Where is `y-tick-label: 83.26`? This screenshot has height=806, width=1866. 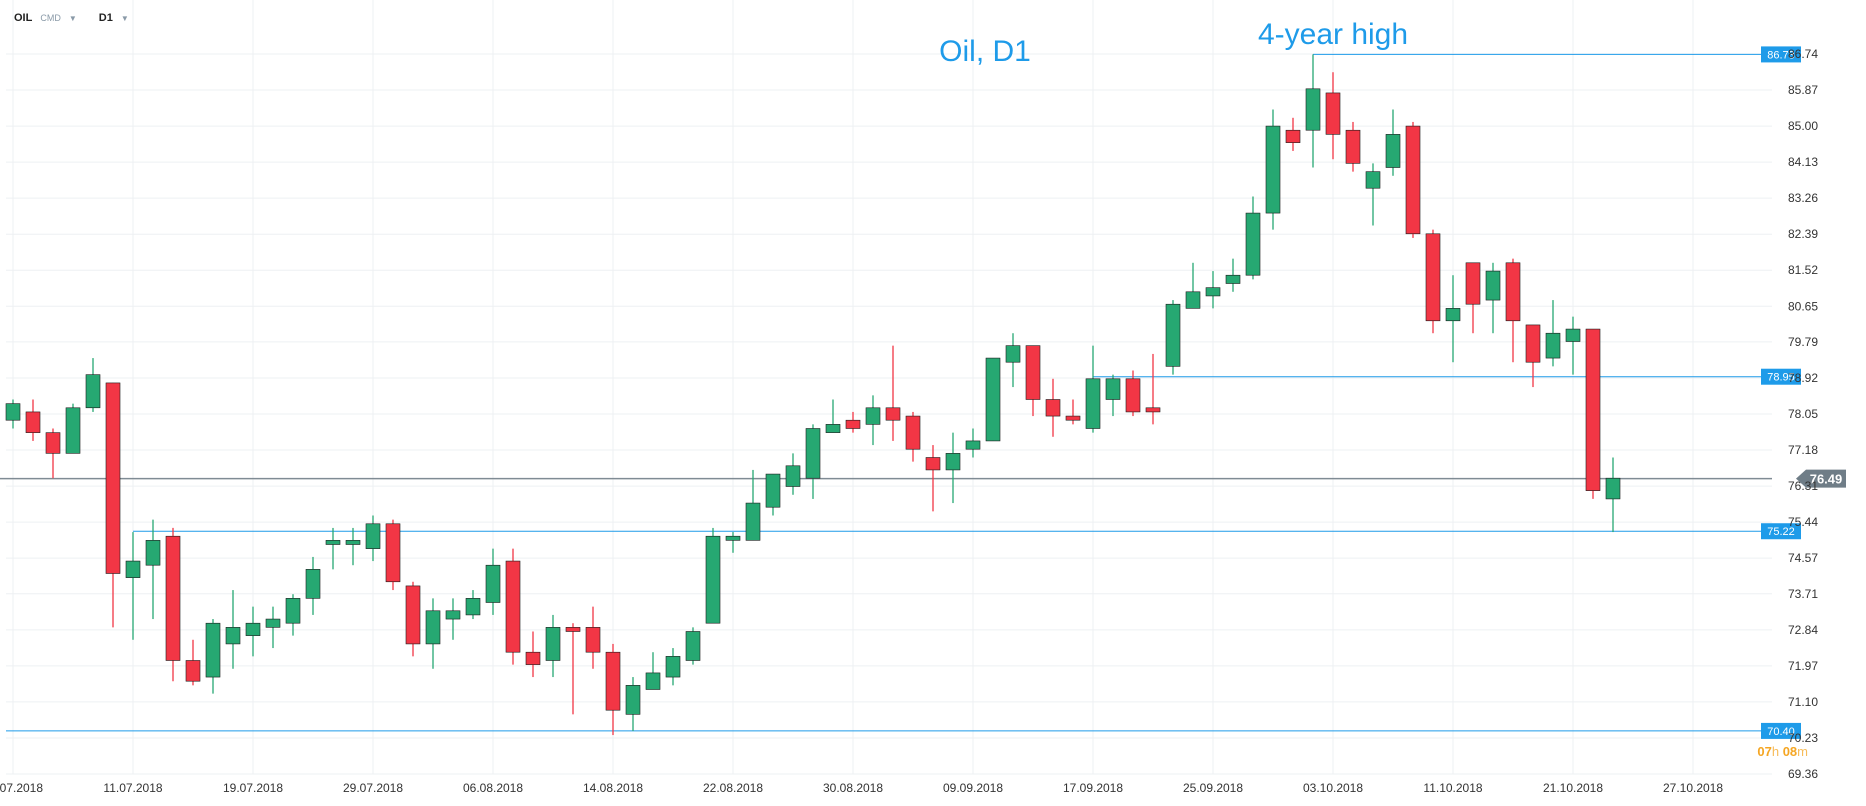
y-tick-label: 83.26 is located at coordinates (1803, 198).